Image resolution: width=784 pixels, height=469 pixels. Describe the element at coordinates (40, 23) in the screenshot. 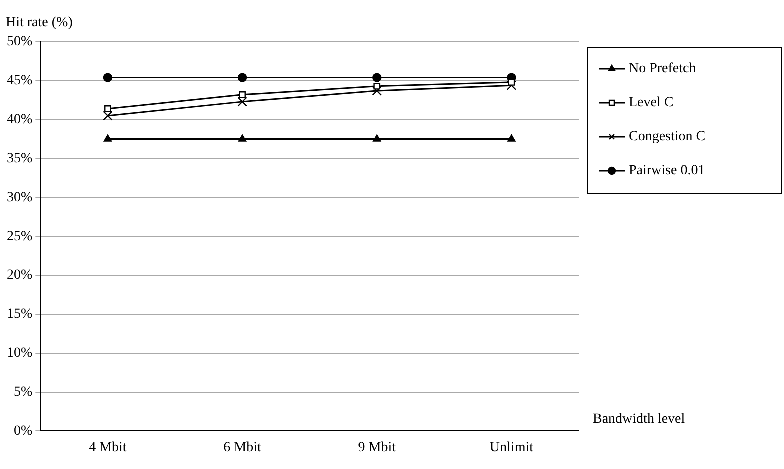

I see `y-axis-title: Hit rate (%)` at that location.